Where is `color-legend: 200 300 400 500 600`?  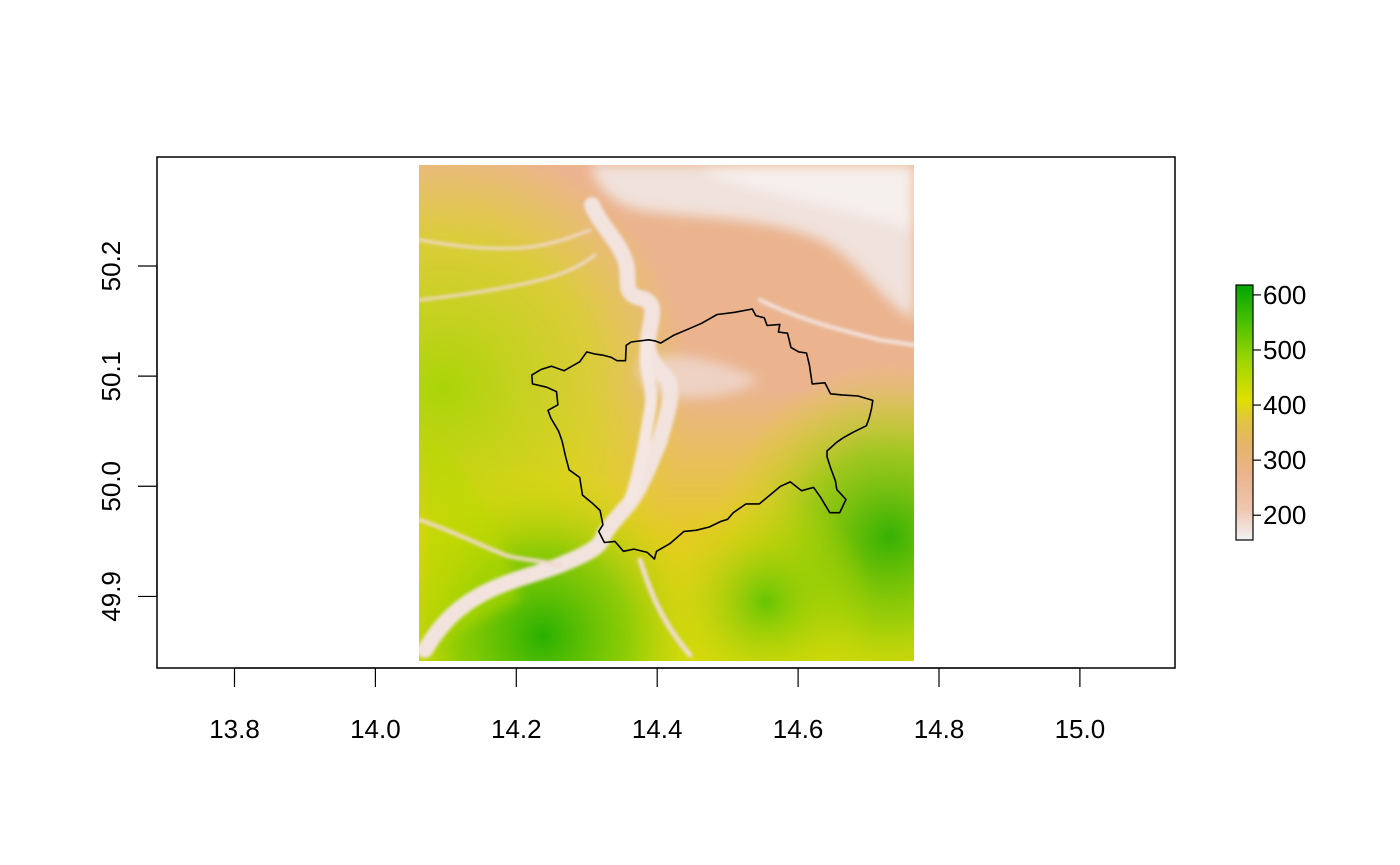 color-legend: 200 300 400 500 600 is located at coordinates (1270, 410).